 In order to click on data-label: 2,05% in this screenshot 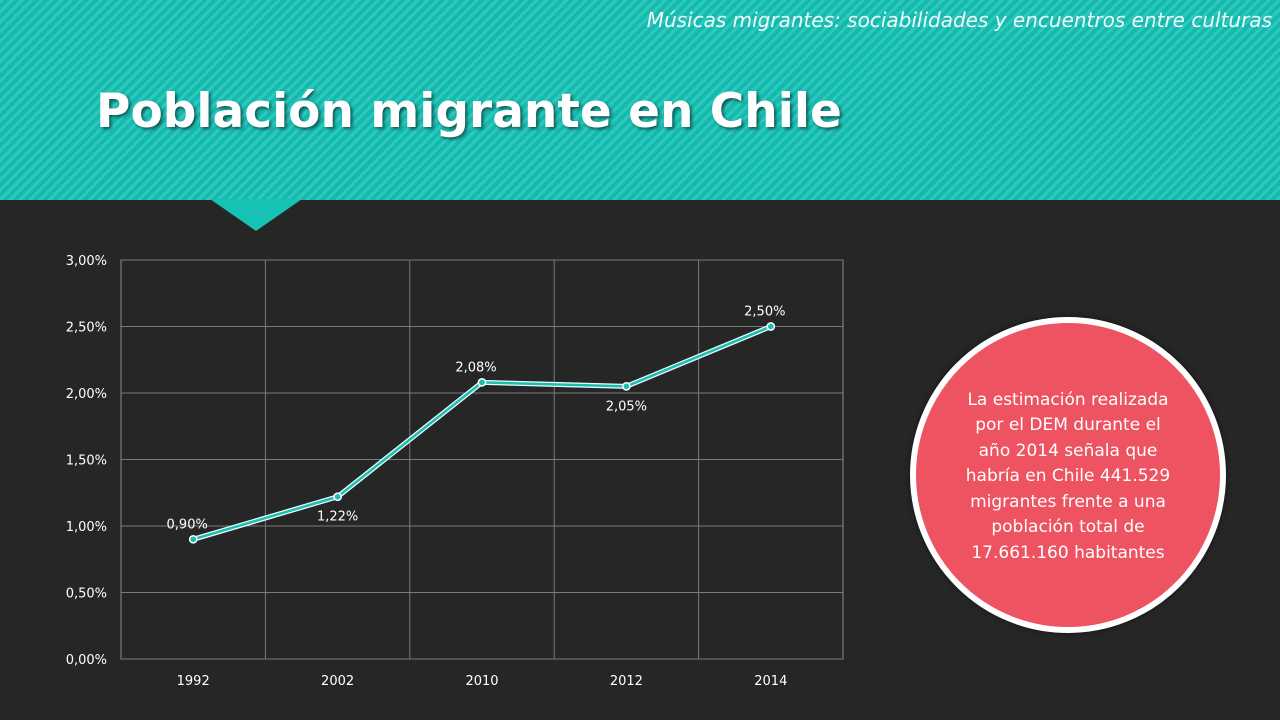, I will do `click(626, 406)`.